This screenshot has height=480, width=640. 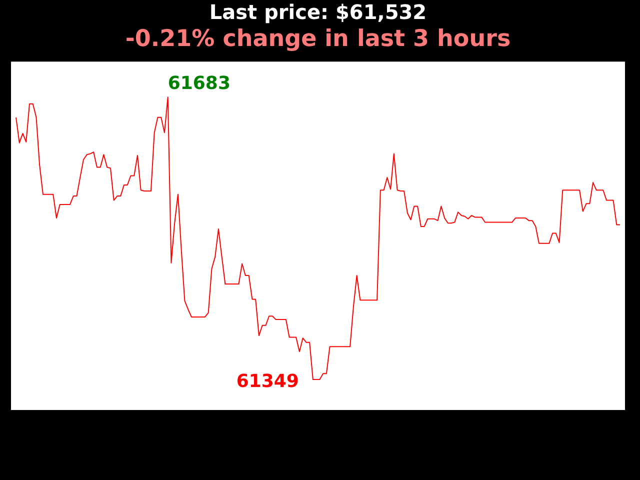 I want to click on data-label: 61349, so click(x=267, y=381).